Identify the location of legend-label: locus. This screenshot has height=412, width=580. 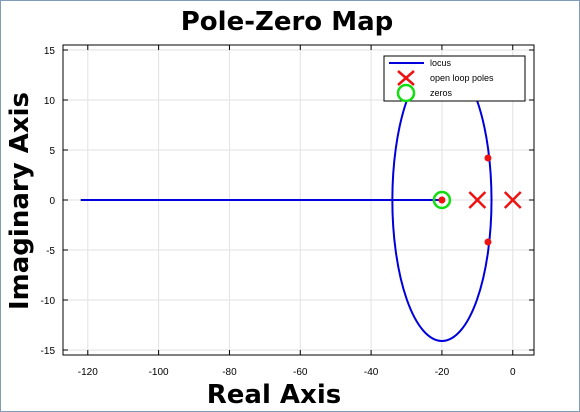
(441, 63).